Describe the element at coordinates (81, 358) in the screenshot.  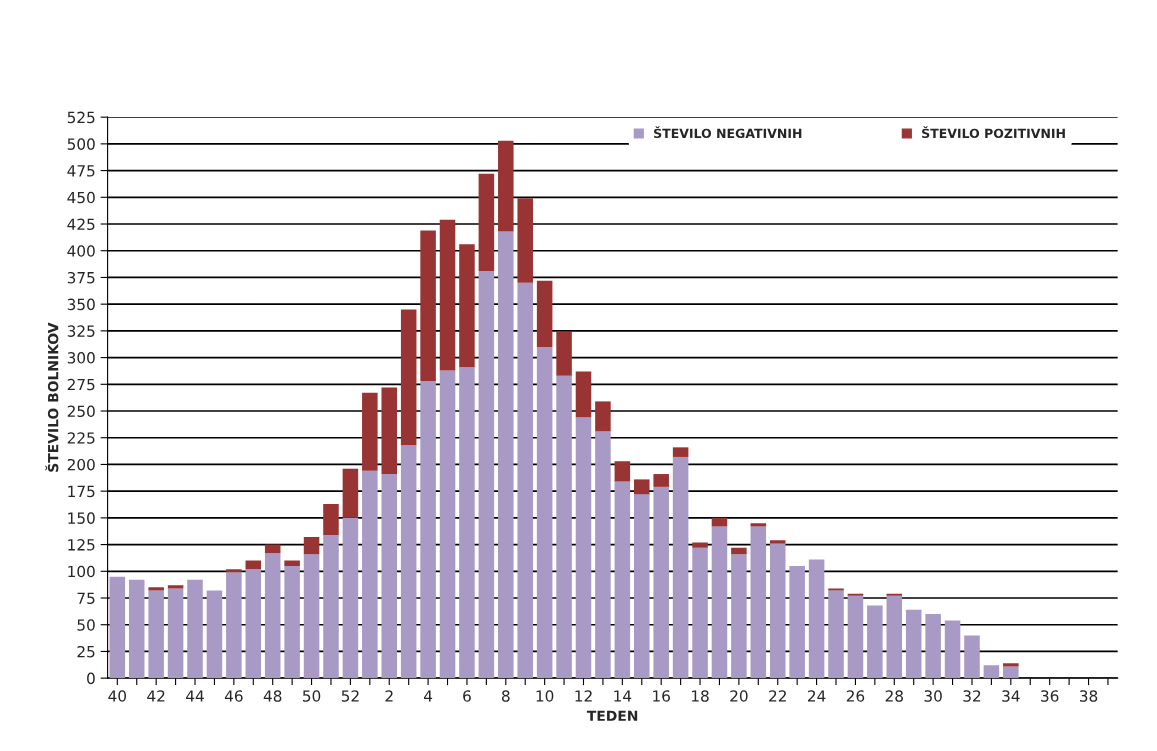
I see `y-tick-label: 300` at that location.